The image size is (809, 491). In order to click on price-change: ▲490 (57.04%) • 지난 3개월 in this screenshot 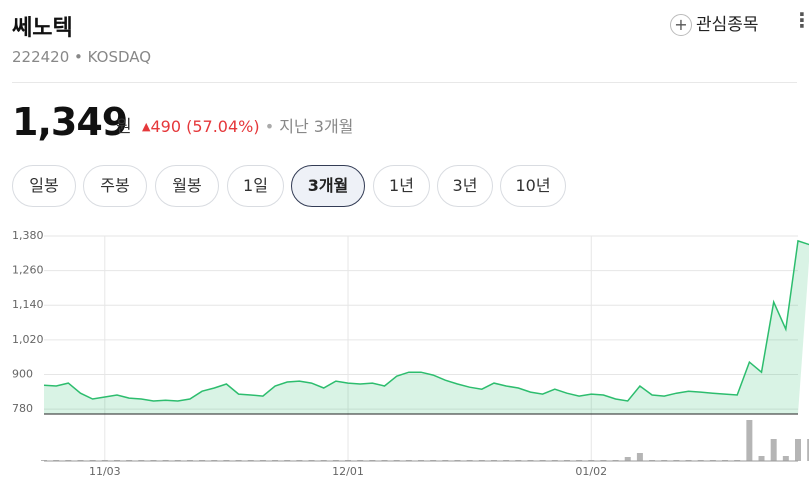, I will do `click(247, 125)`.